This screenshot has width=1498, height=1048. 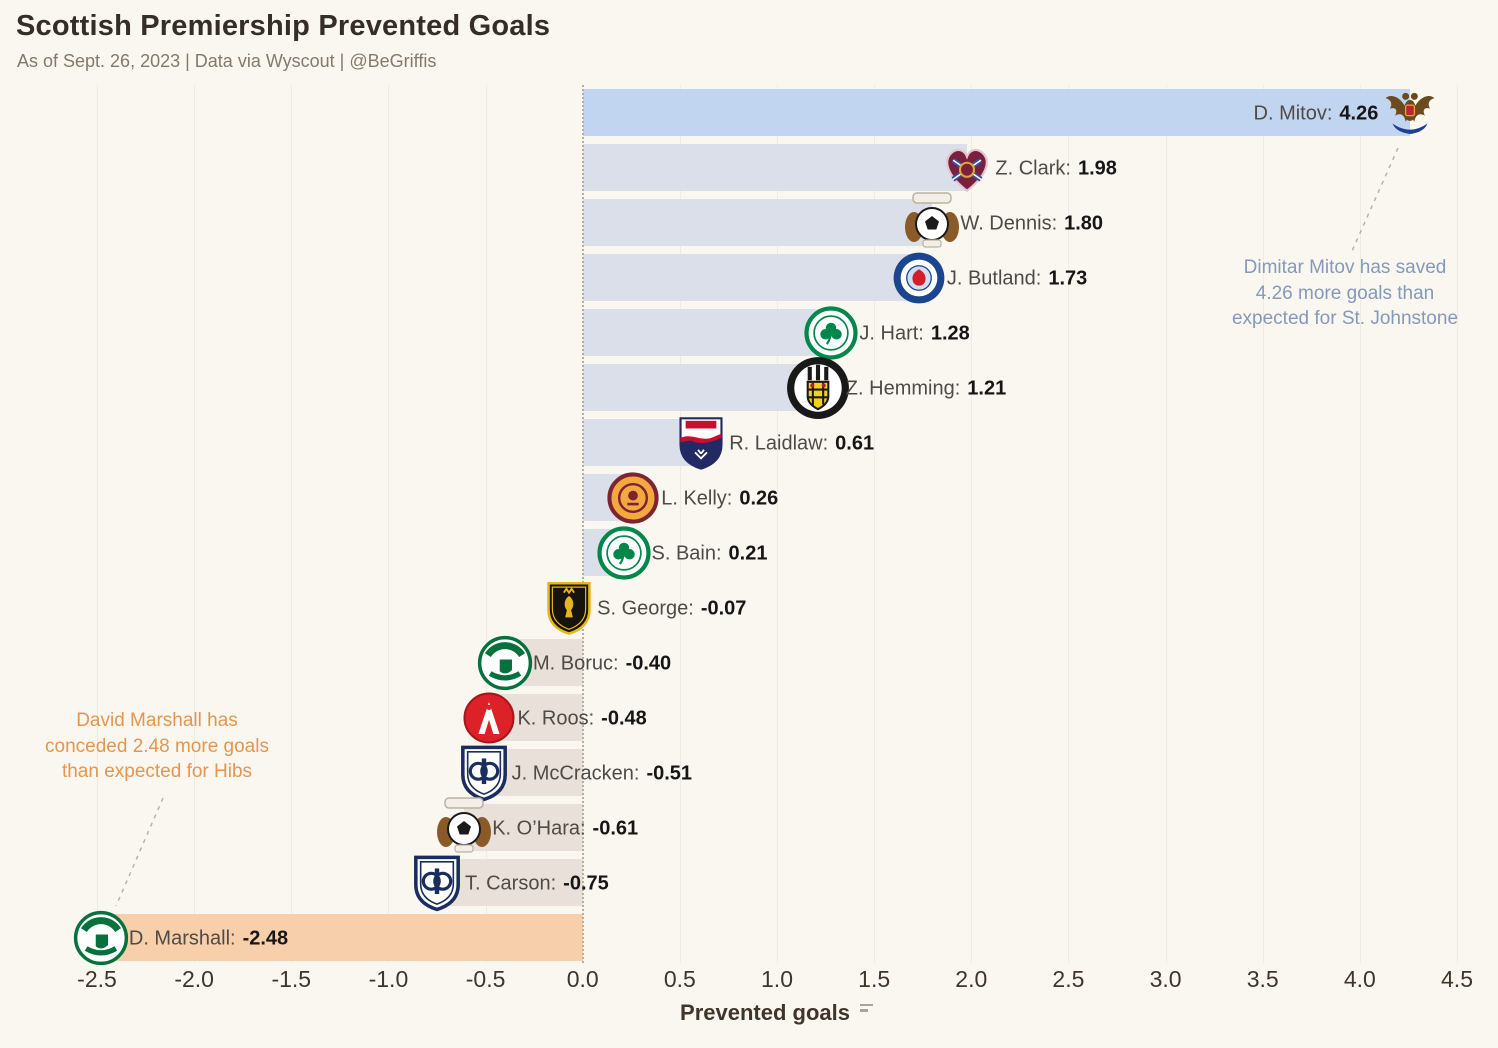 What do you see at coordinates (139, 852) in the screenshot?
I see `annotation-connector-marshall` at bounding box center [139, 852].